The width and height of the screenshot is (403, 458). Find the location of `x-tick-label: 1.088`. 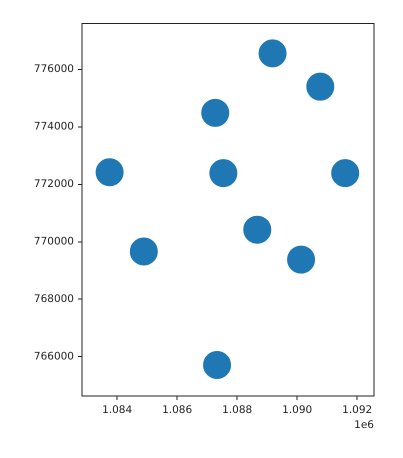

x-tick-label: 1.088 is located at coordinates (237, 410).